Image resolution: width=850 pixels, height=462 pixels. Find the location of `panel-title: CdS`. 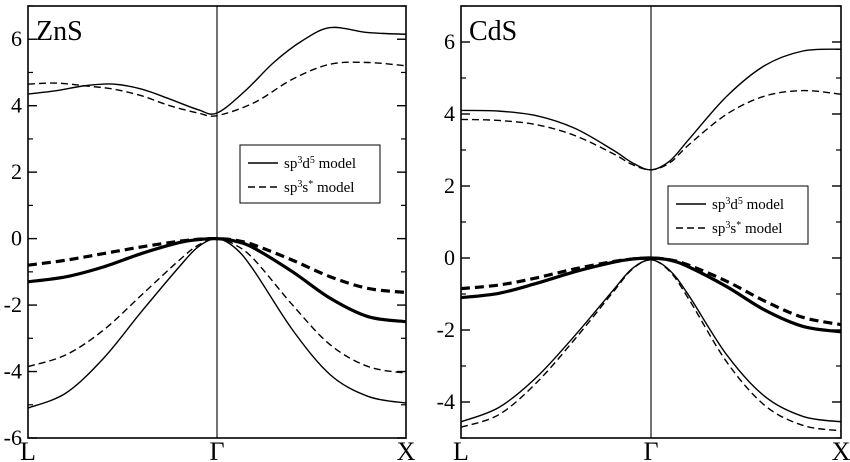

panel-title: CdS is located at coordinates (493, 31).